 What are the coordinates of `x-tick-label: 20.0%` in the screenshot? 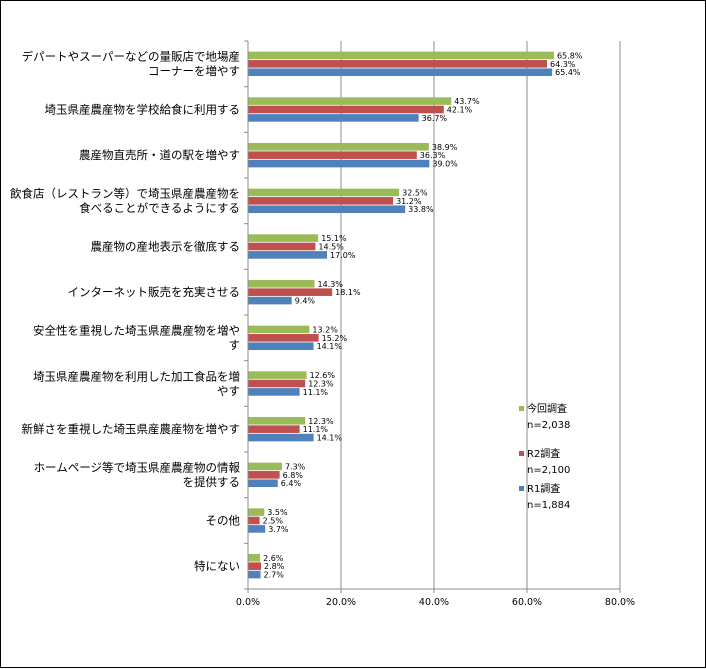 It's located at (341, 602).